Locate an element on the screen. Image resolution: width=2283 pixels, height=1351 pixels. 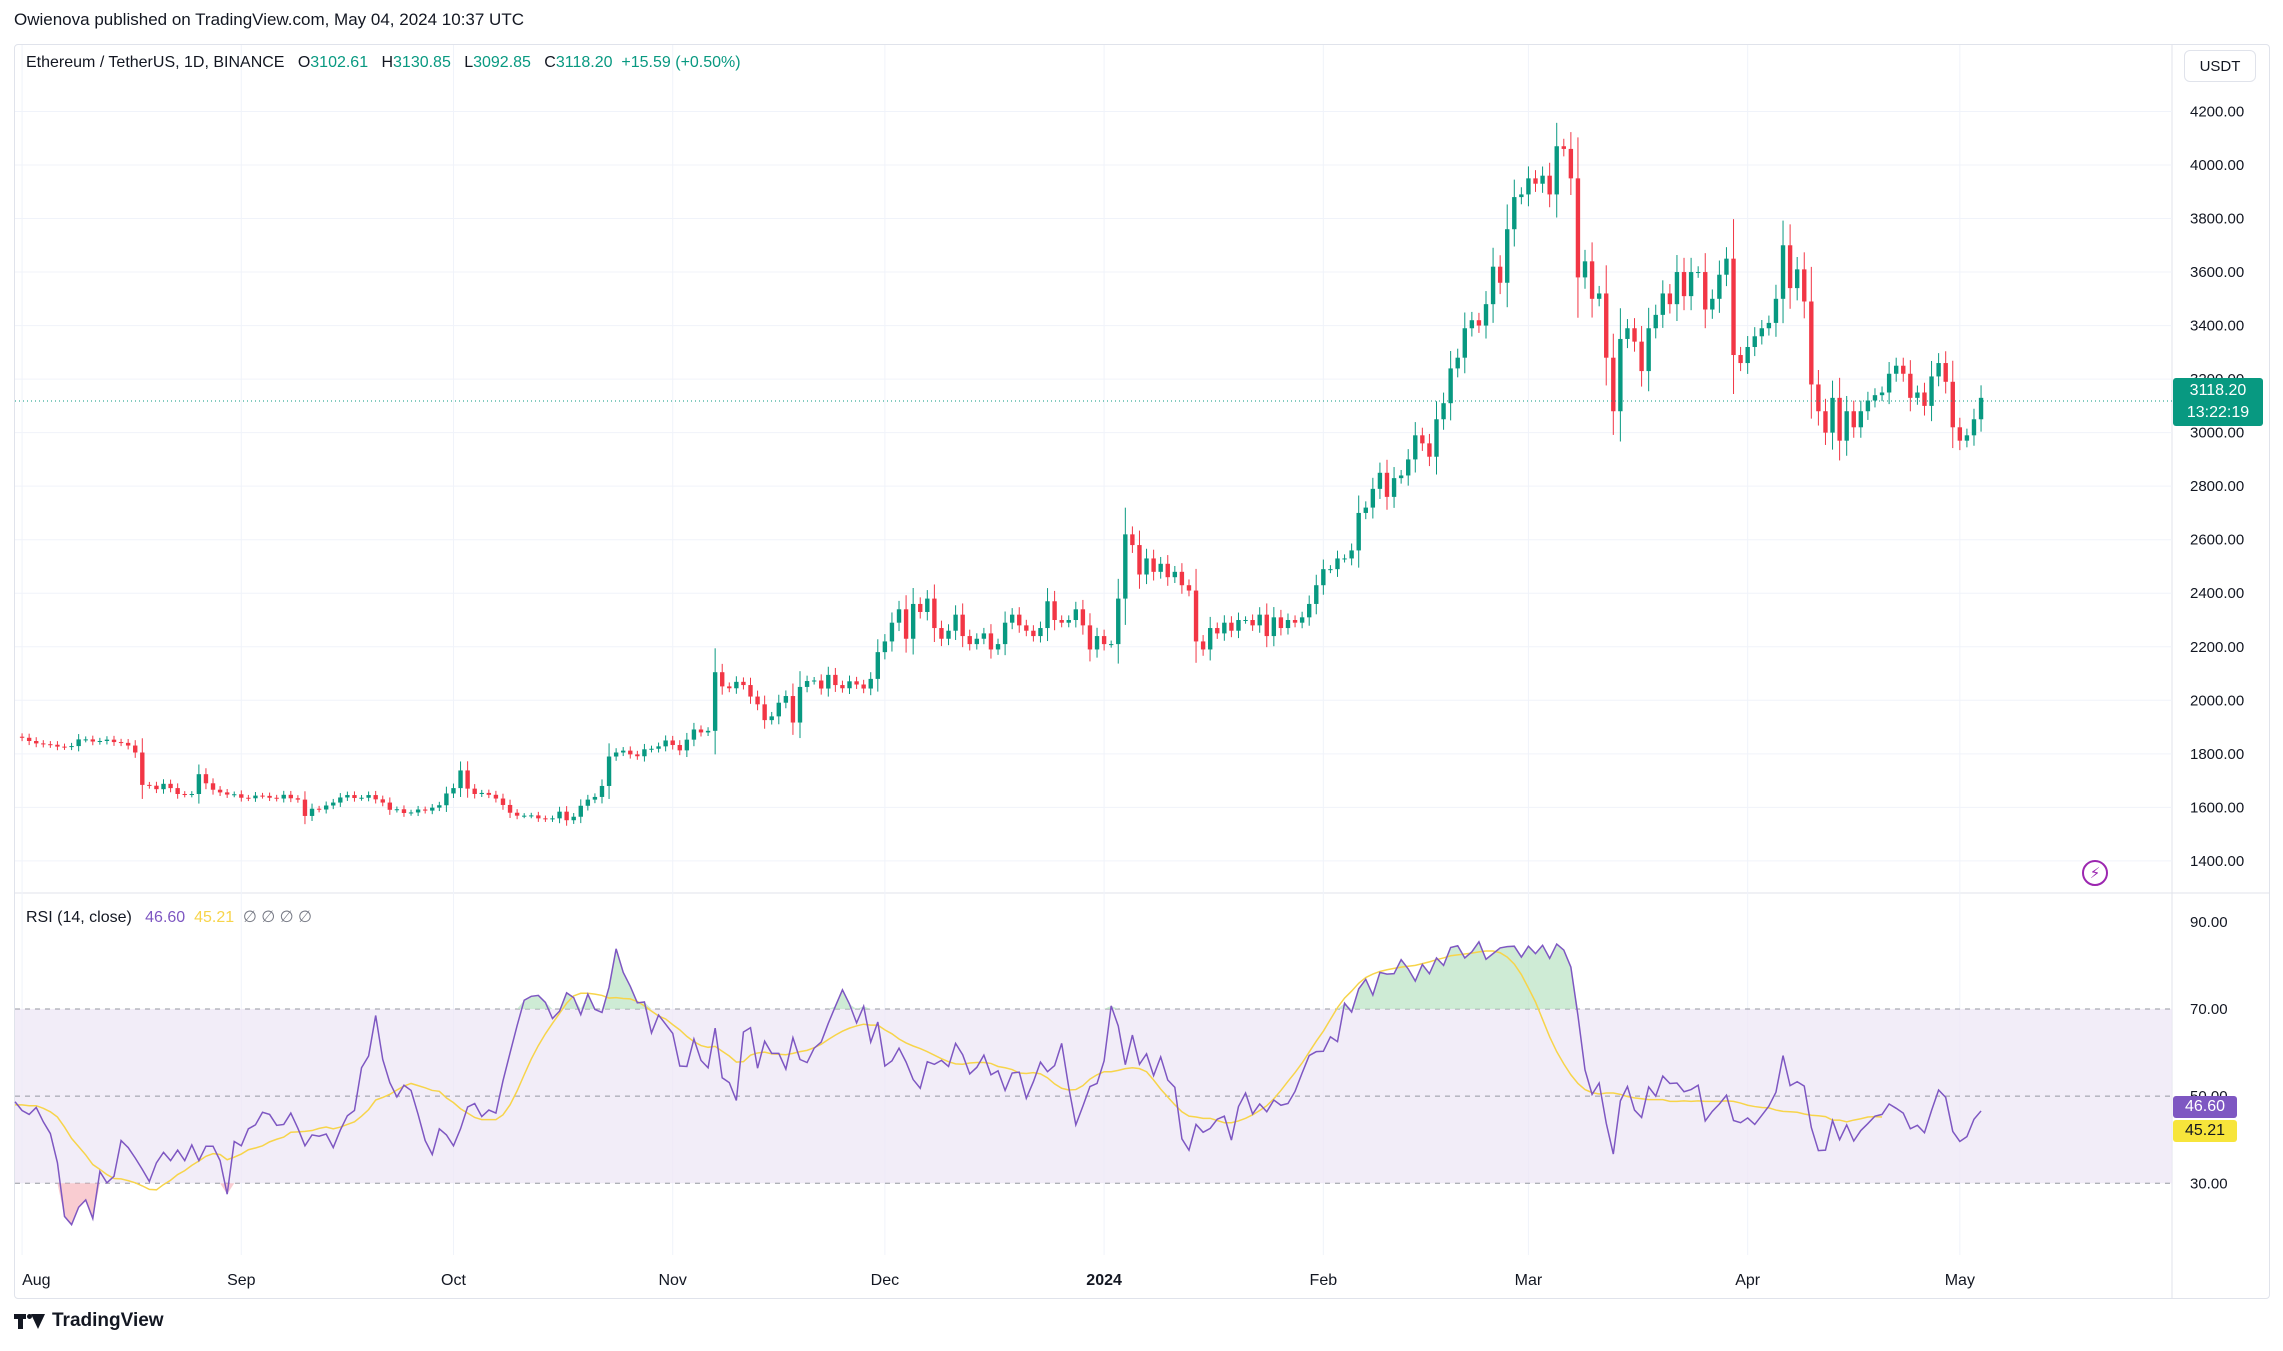
price-tick-label: 1800.00 is located at coordinates (2217, 754).